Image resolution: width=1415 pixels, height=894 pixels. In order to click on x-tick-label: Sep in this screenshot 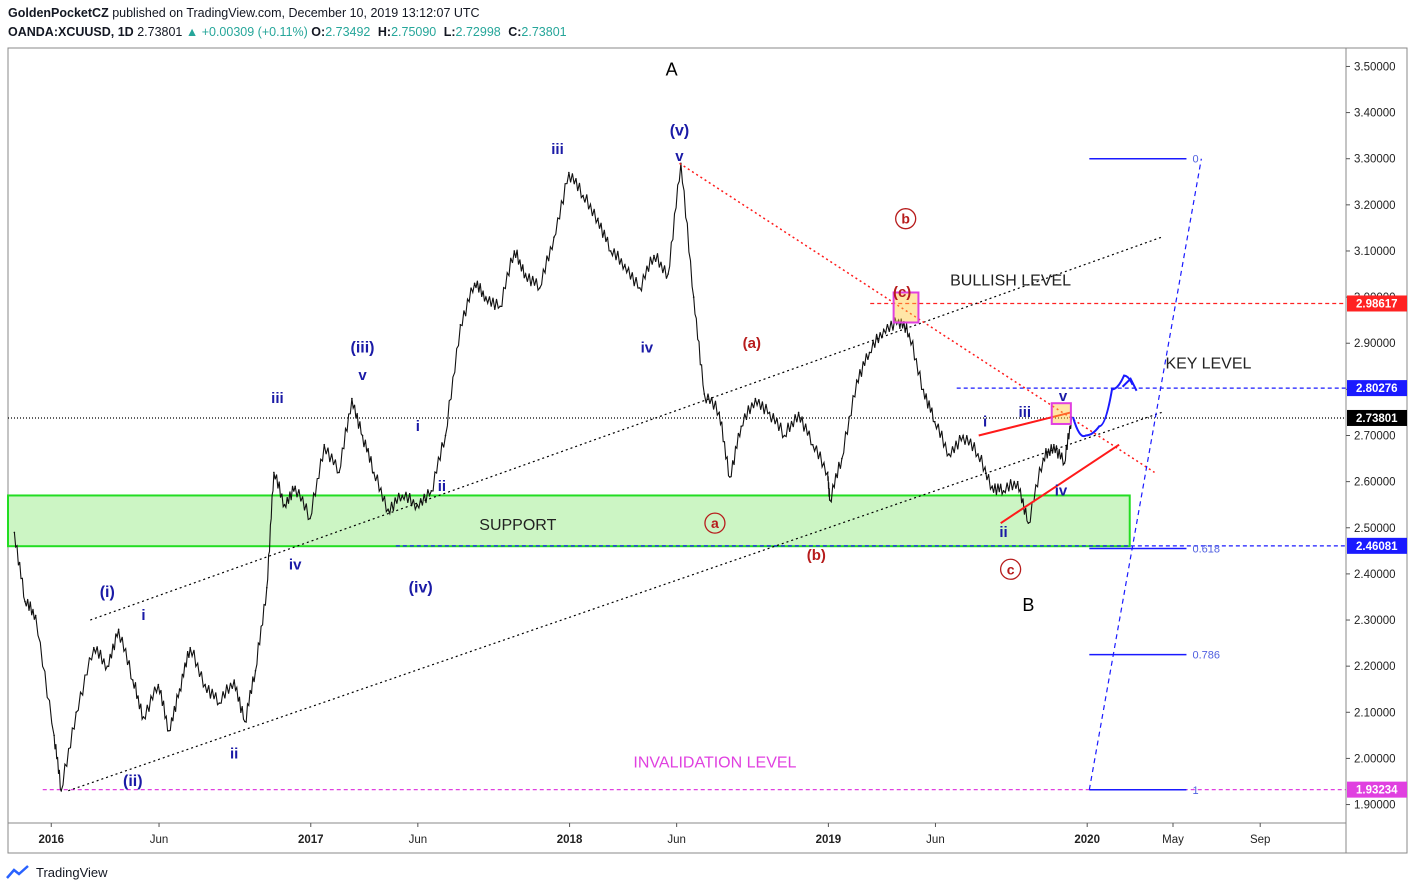, I will do `click(1260, 840)`.